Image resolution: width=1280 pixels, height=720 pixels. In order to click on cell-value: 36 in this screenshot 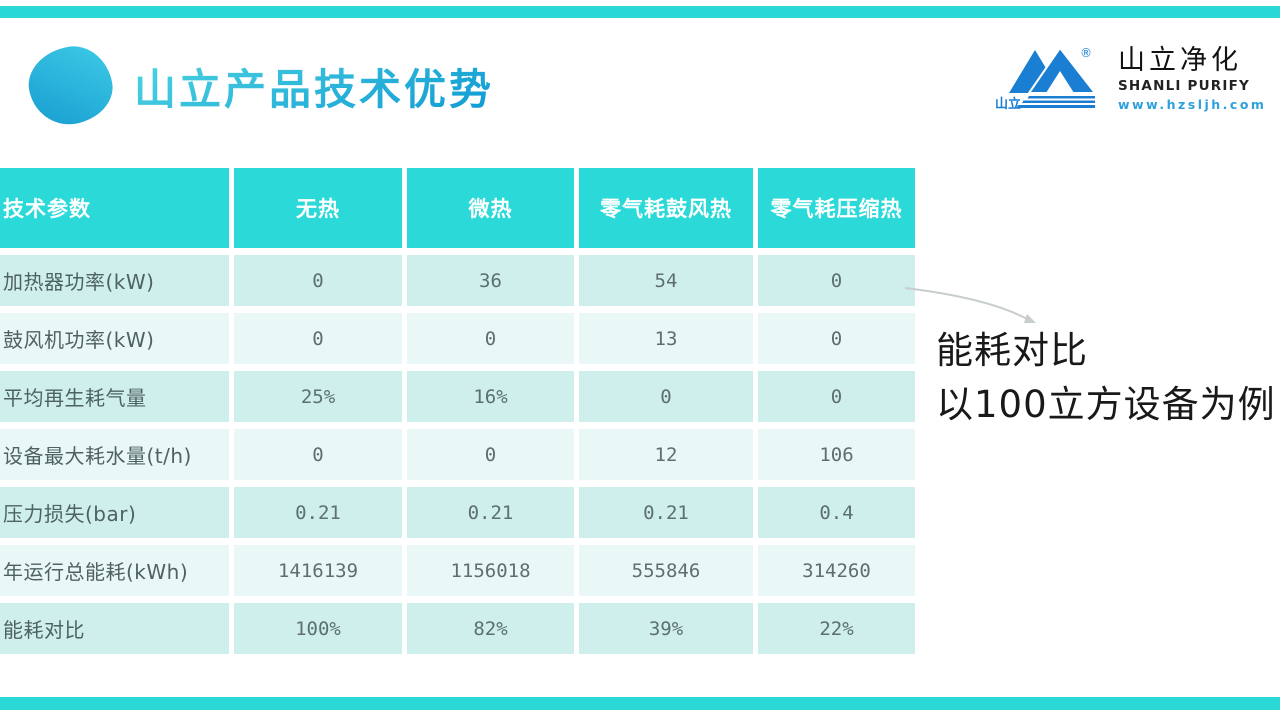, I will do `click(490, 280)`.